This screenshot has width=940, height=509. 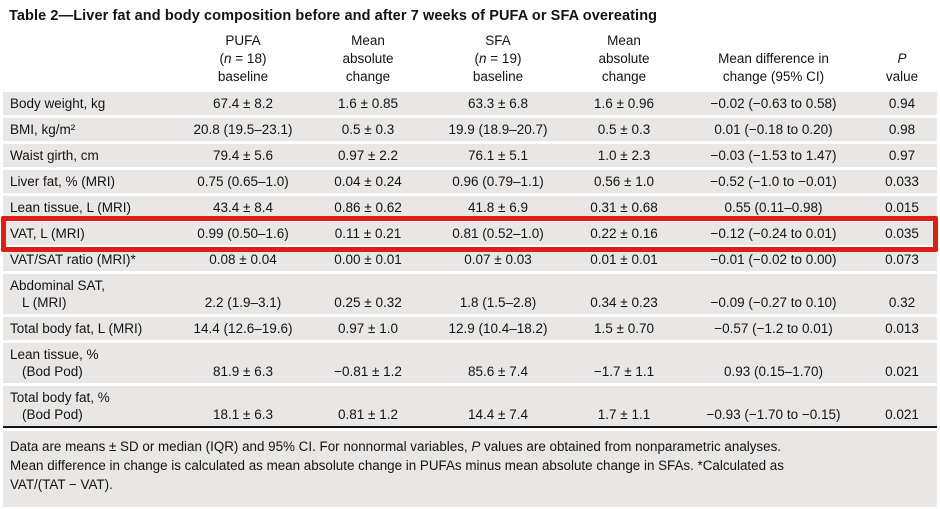 What do you see at coordinates (624, 155) in the screenshot?
I see `table-cell: 1.0 ± 2.3` at bounding box center [624, 155].